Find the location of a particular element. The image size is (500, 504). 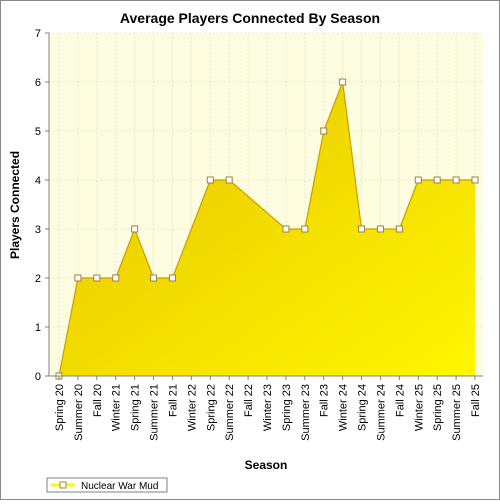

x-tick-label: Summer 20 is located at coordinates (79, 412).